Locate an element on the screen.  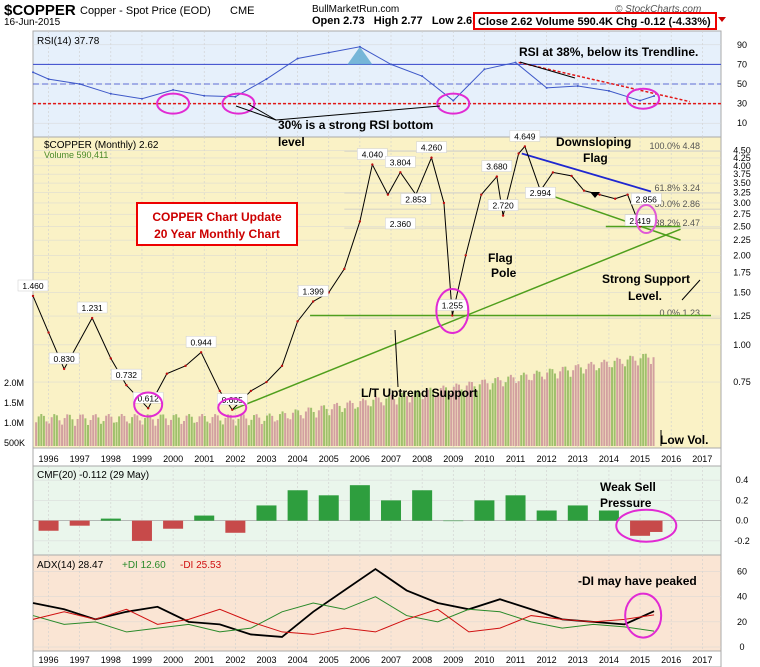
x-tick-label-mid: 2016 is located at coordinates (671, 459).